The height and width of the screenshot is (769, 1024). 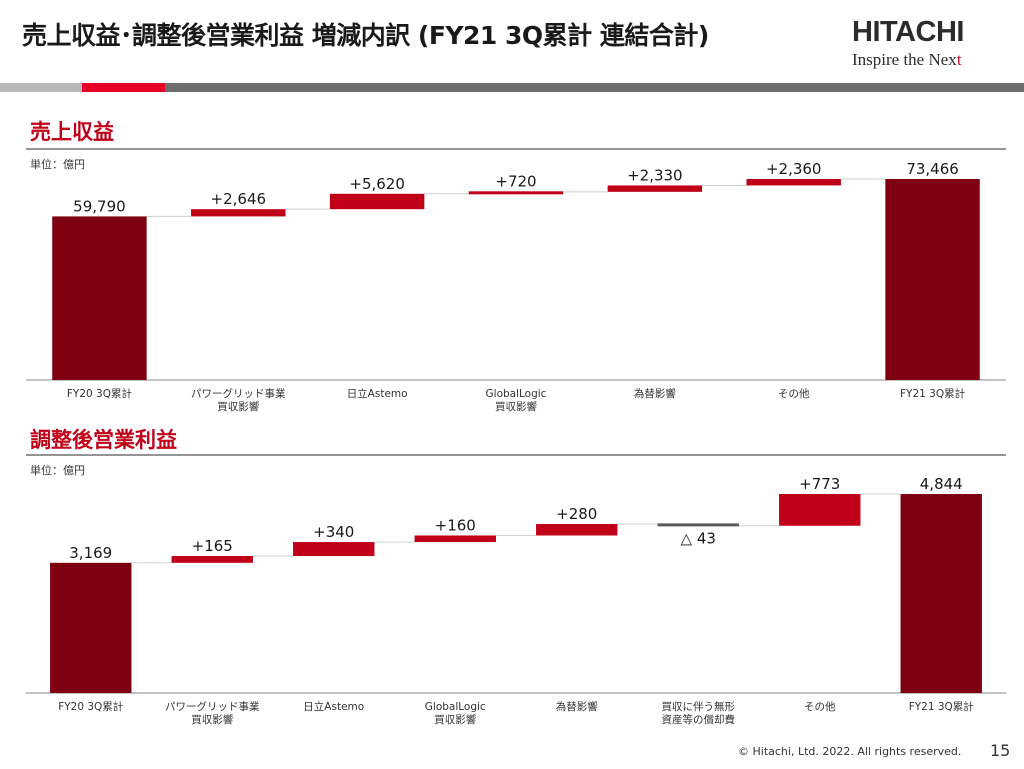 What do you see at coordinates (455, 525) in the screenshot?
I see `profit-value-label-3: +160` at bounding box center [455, 525].